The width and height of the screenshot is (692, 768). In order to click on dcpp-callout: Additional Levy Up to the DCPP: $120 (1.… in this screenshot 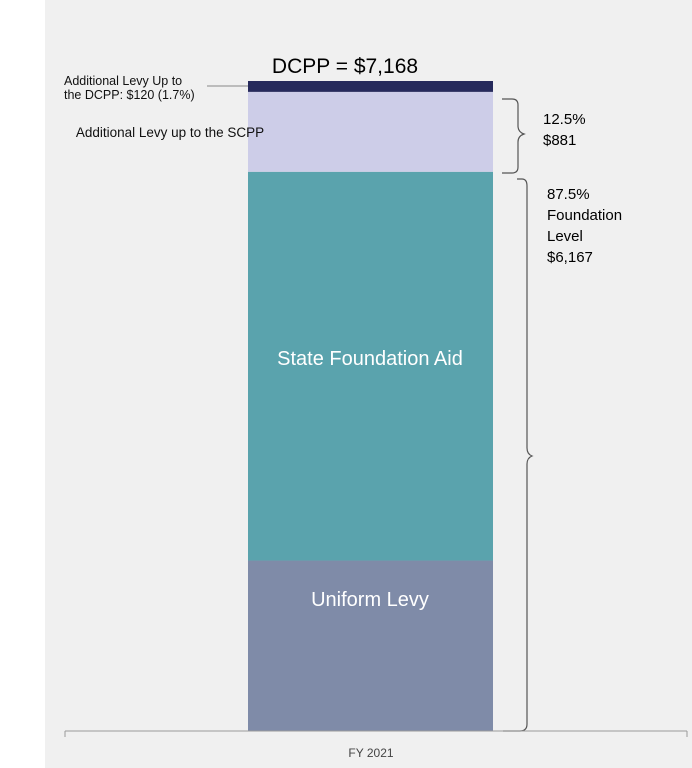, I will do `click(156, 88)`.